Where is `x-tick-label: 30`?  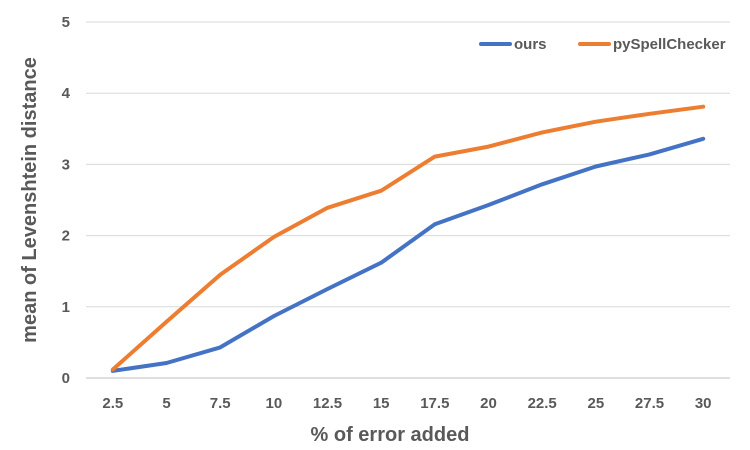
x-tick-label: 30 is located at coordinates (703, 403).